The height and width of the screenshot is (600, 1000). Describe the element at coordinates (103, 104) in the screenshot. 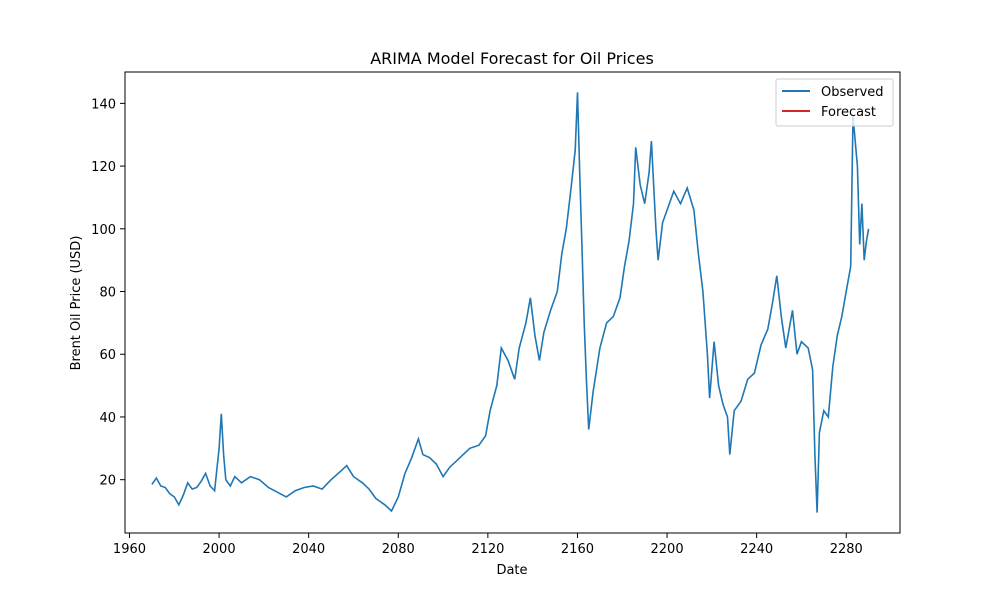

I see `y-tick-label: 140` at that location.